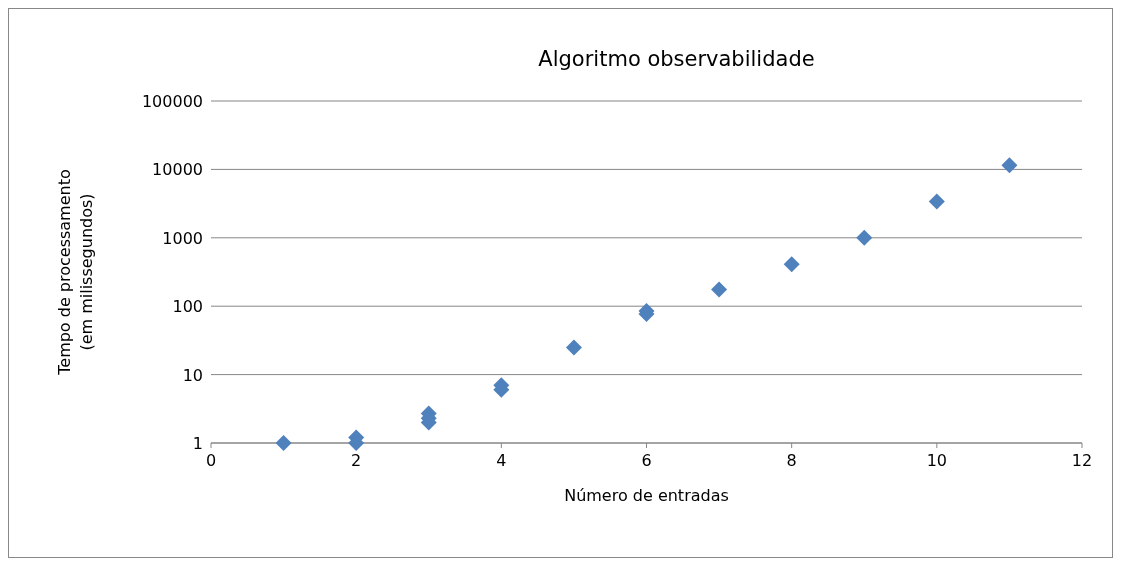 This screenshot has height=568, width=1123. Describe the element at coordinates (172, 101) in the screenshot. I see `y-tick-label: 100000` at that location.